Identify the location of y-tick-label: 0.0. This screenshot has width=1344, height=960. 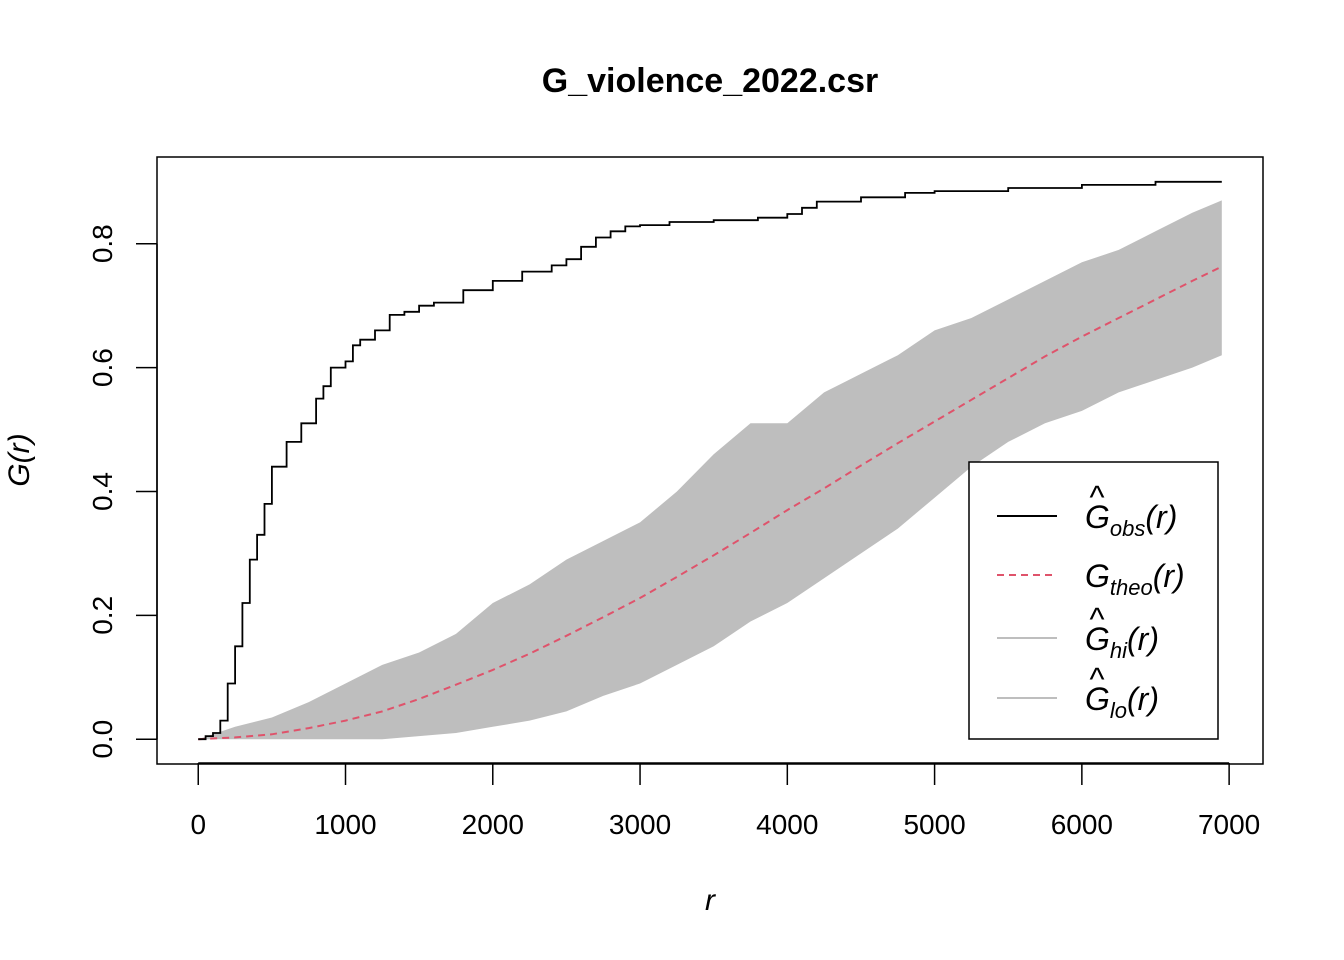
(102, 739).